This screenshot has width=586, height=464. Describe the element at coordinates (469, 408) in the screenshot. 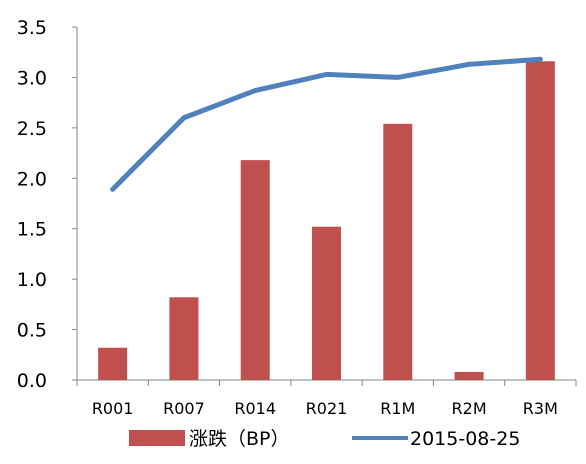

I see `x-tick-label: R2M` at that location.